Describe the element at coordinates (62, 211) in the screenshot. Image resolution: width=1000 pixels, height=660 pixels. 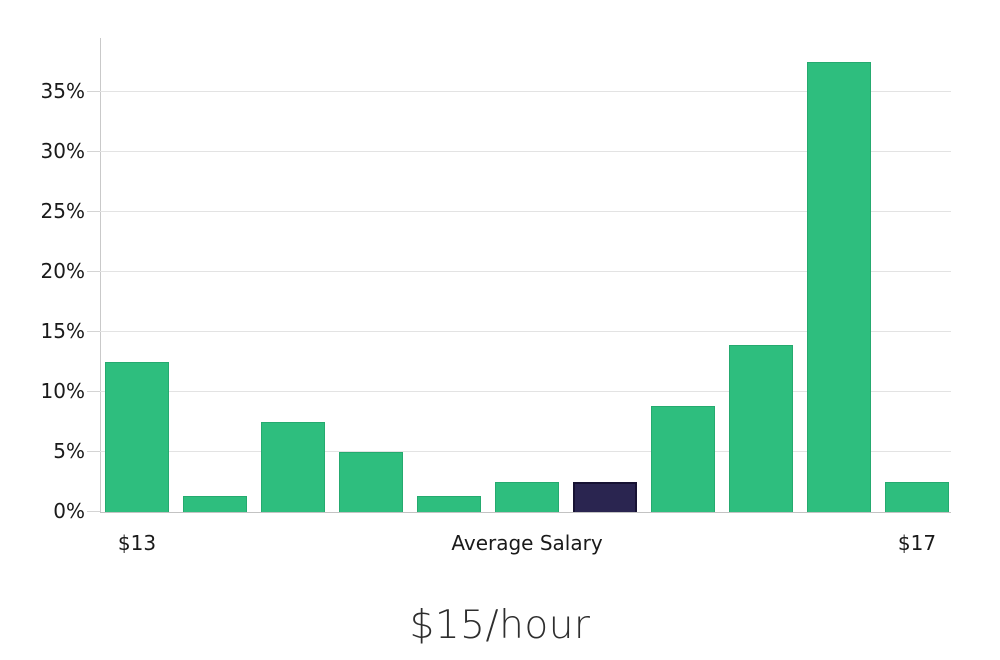
I see `y-tick-label: 25%` at that location.